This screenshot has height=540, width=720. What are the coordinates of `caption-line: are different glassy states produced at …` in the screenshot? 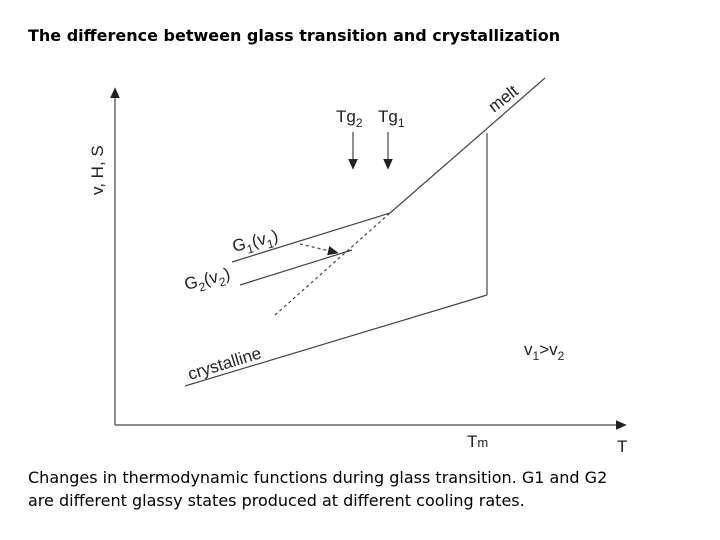 It's located at (276, 500).